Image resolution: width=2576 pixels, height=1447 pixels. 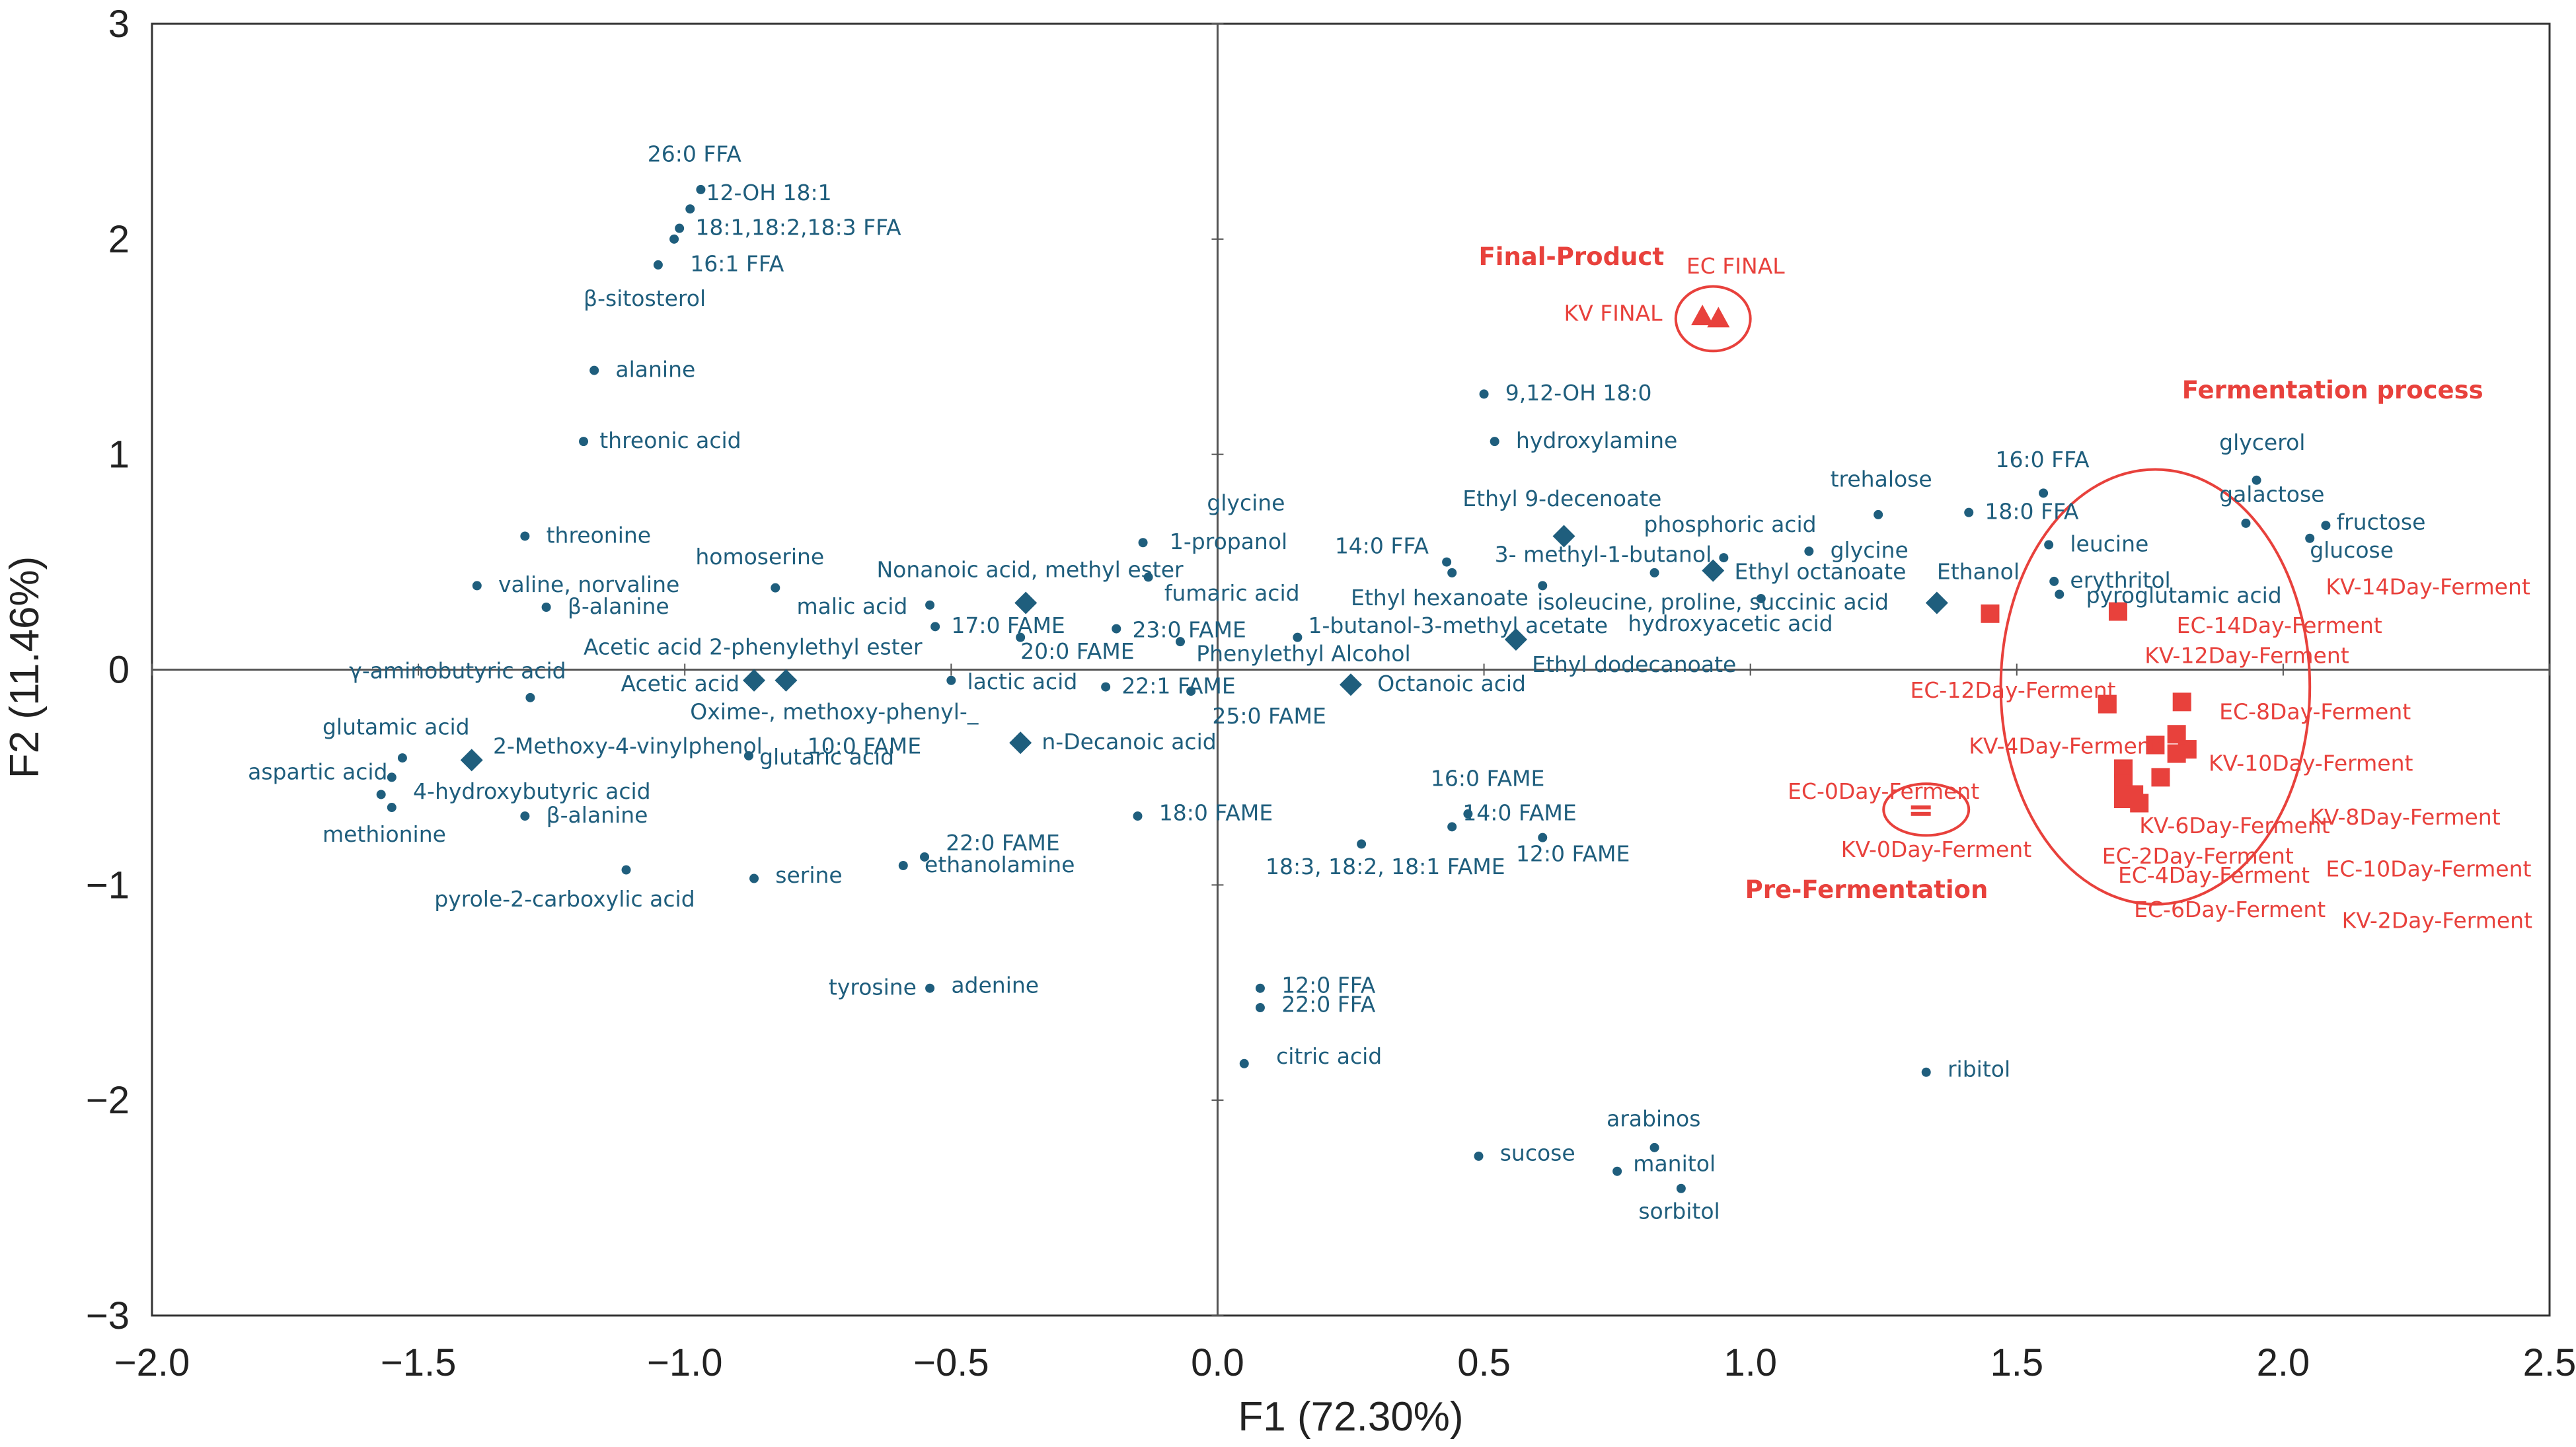 I want to click on variable-label: 23:0 FAME, so click(x=1189, y=630).